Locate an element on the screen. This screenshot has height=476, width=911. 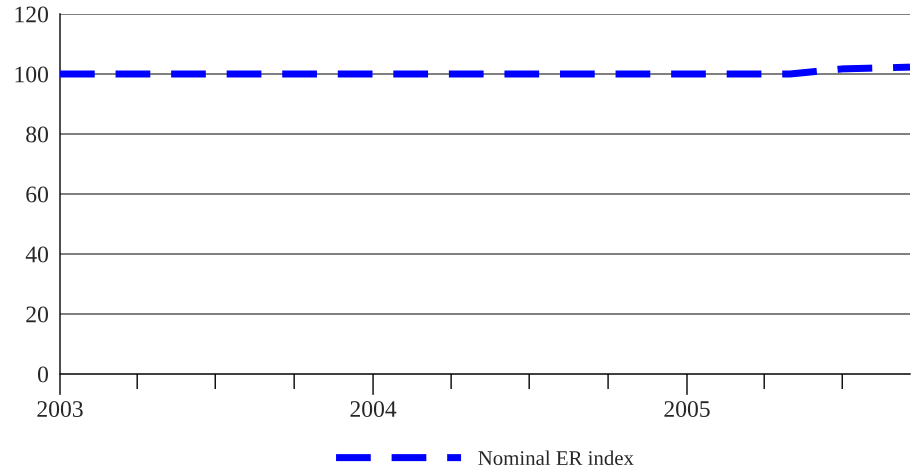
y-tick-label: 100 is located at coordinates (32, 74).